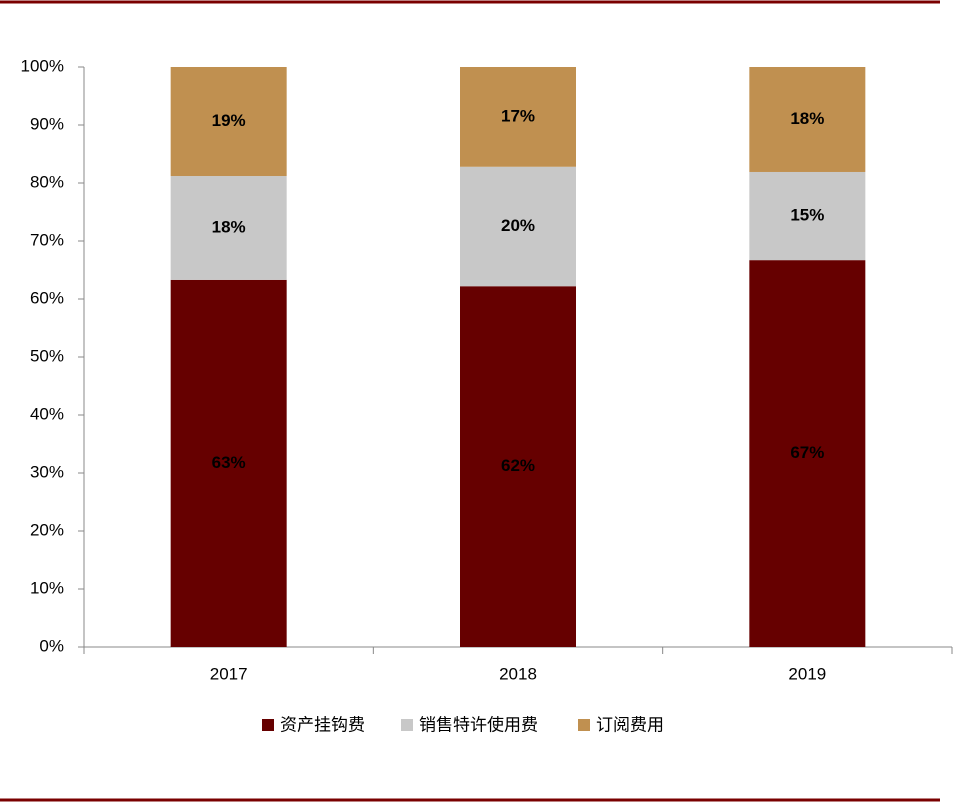 The image size is (960, 812). What do you see at coordinates (47, 587) in the screenshot?
I see `y-tick-label: 10%` at bounding box center [47, 587].